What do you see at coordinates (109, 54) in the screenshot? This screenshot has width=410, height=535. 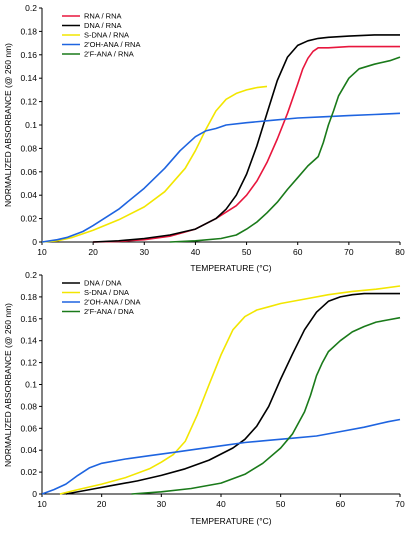 I see `legend-entry: 2'F-ANA / RNA` at bounding box center [109, 54].